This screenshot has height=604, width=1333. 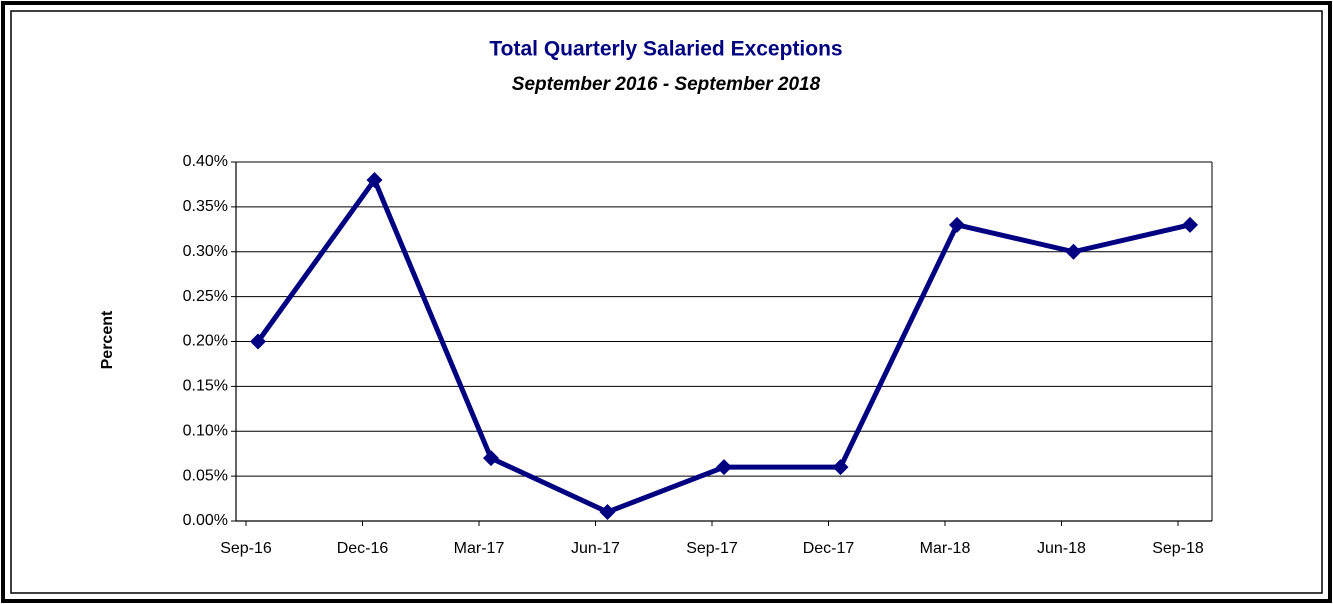 I want to click on y-axis-label: Percent, so click(x=107, y=339).